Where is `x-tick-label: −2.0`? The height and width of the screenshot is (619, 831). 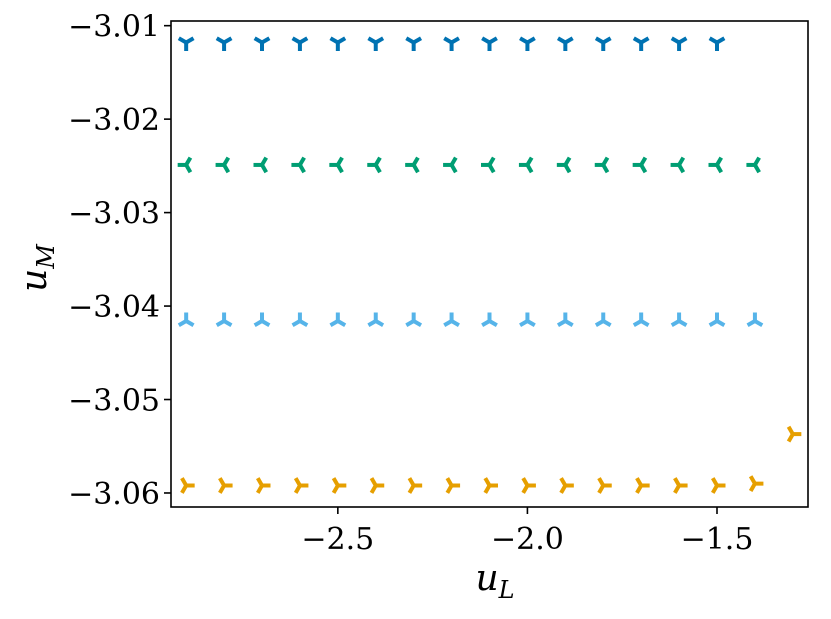 x-tick-label: −2.0 is located at coordinates (527, 539).